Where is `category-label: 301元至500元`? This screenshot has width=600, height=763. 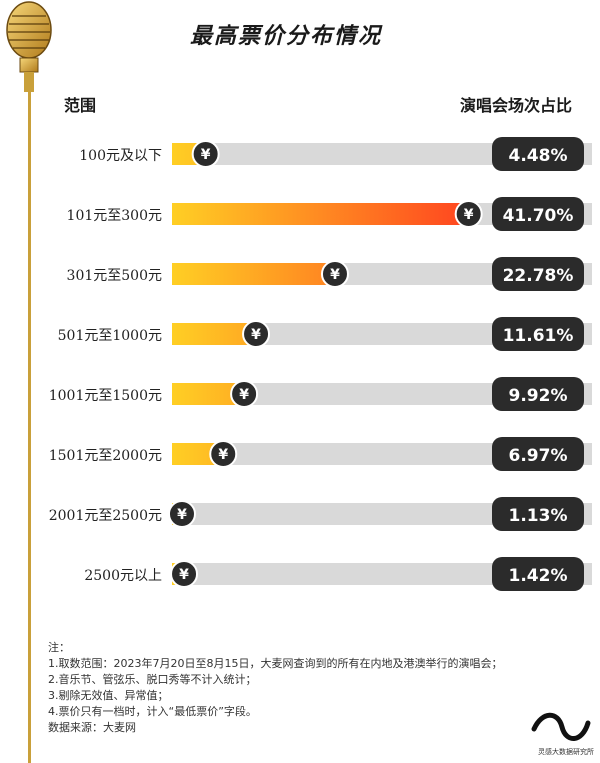 category-label: 301元至500元 is located at coordinates (114, 276).